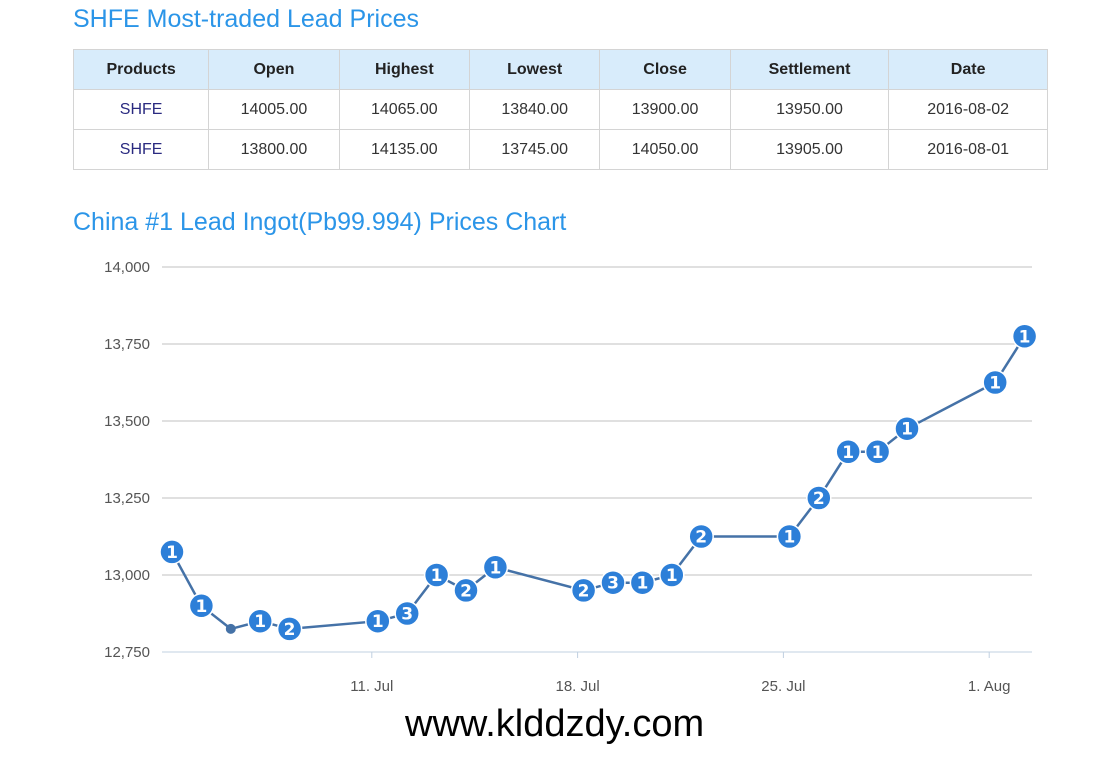 The width and height of the screenshot is (1095, 757). What do you see at coordinates (809, 149) in the screenshot?
I see `table-cell: 13905.00` at bounding box center [809, 149].